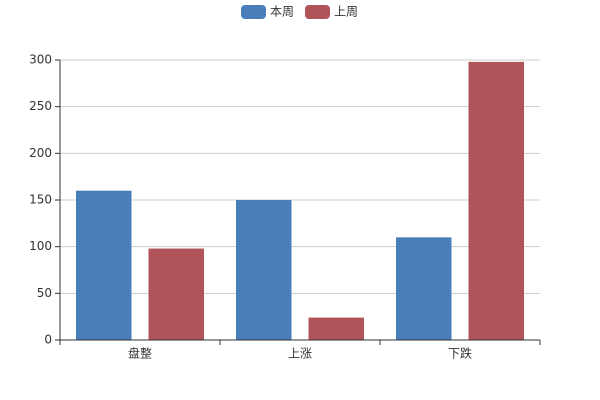  What do you see at coordinates (40, 200) in the screenshot?
I see `y-tick-label: 150` at bounding box center [40, 200].